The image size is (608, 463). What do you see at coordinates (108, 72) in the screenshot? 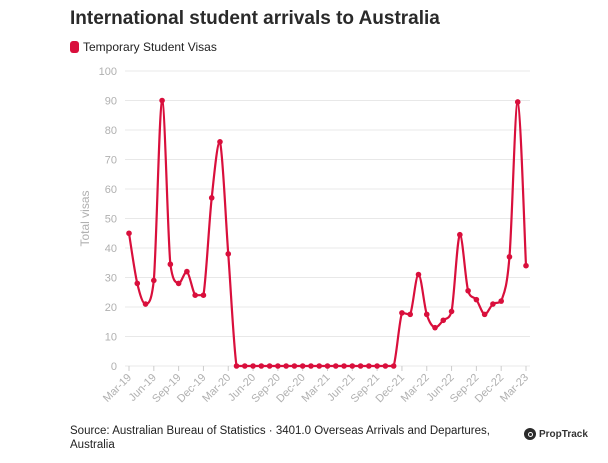
I see `y-tick-label: 100` at bounding box center [108, 72].